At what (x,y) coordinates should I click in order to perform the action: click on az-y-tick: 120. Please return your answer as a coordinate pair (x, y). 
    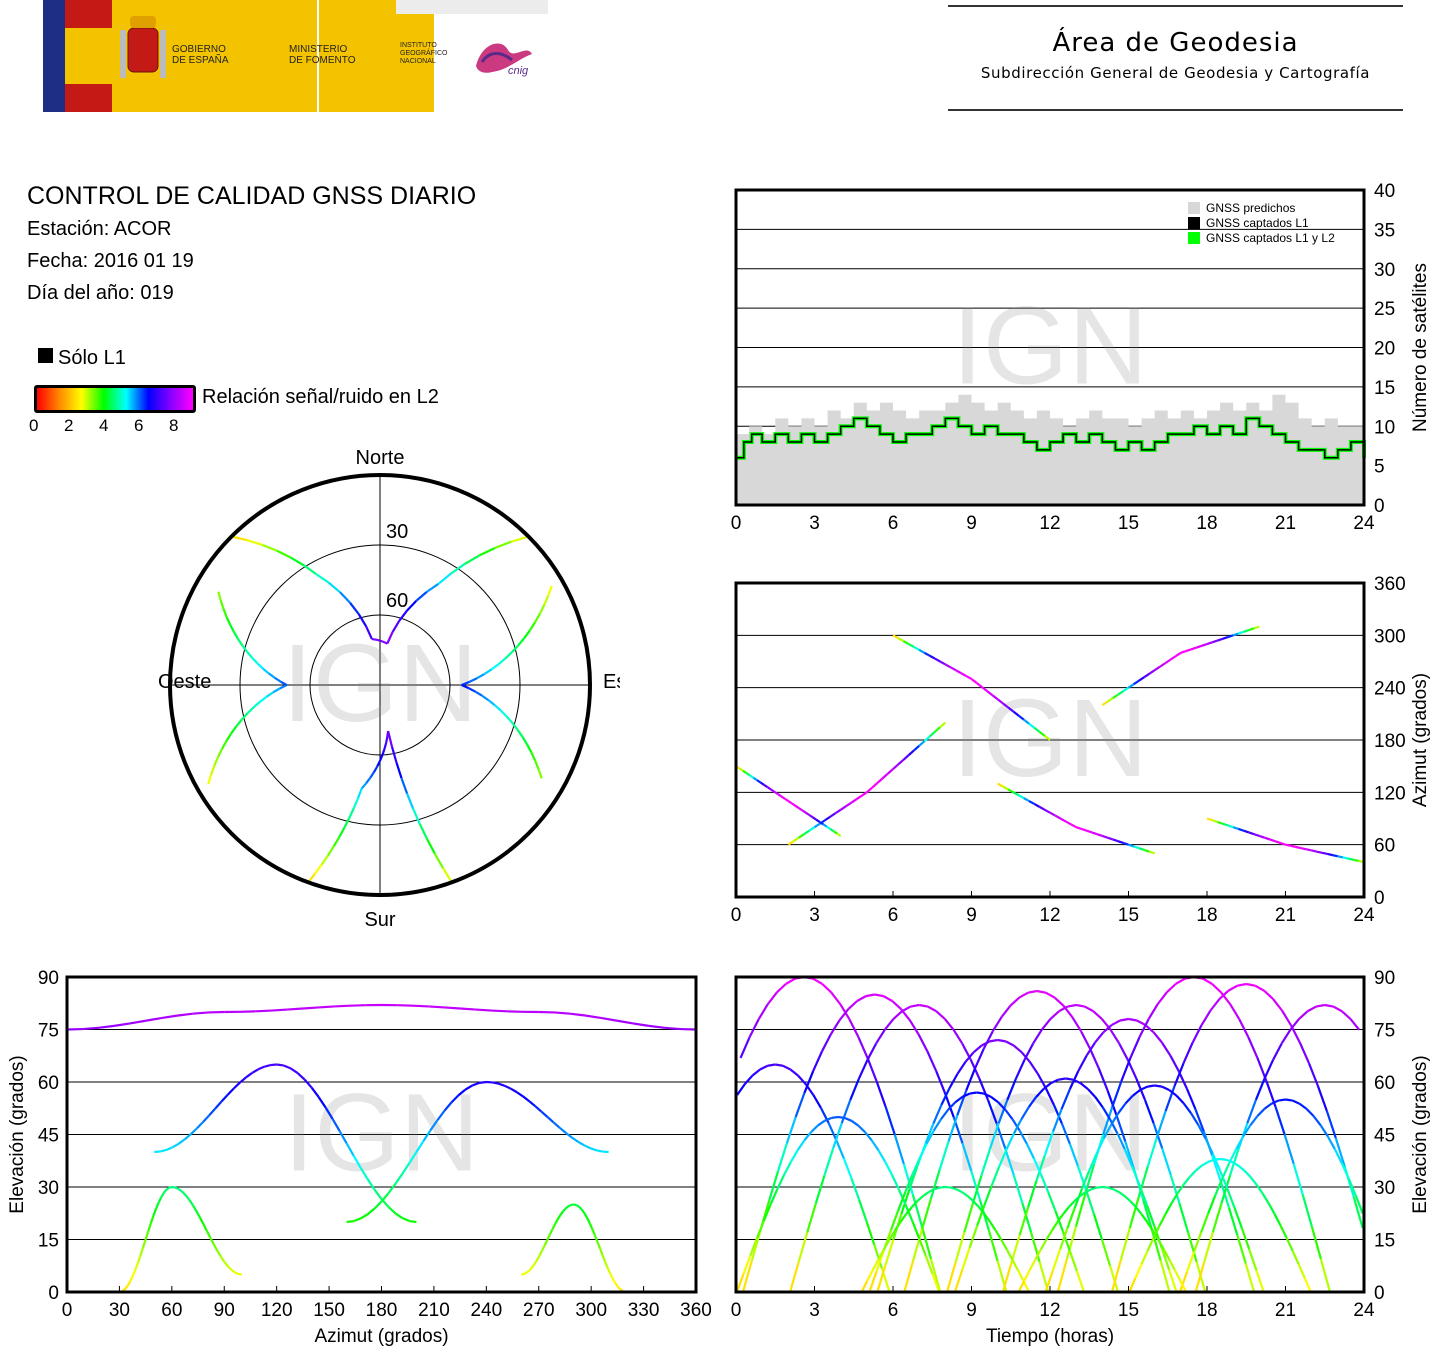
    Looking at the image, I should click on (1390, 793).